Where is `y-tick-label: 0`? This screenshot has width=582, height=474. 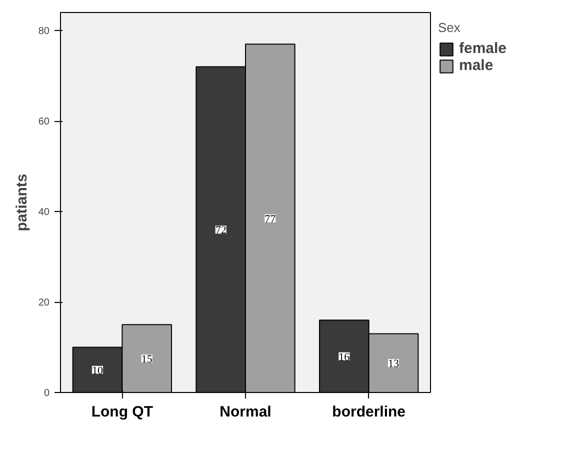 y-tick-label: 0 is located at coordinates (47, 393).